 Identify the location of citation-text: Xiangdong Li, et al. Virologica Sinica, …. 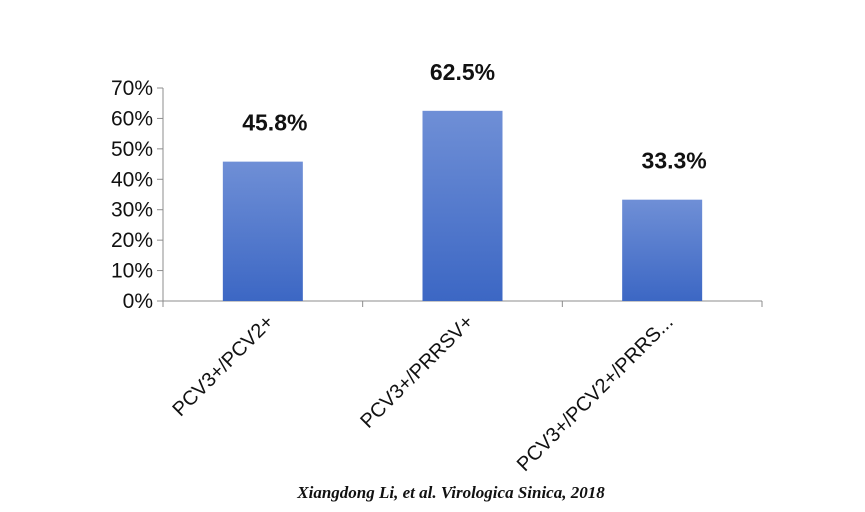
(450, 492).